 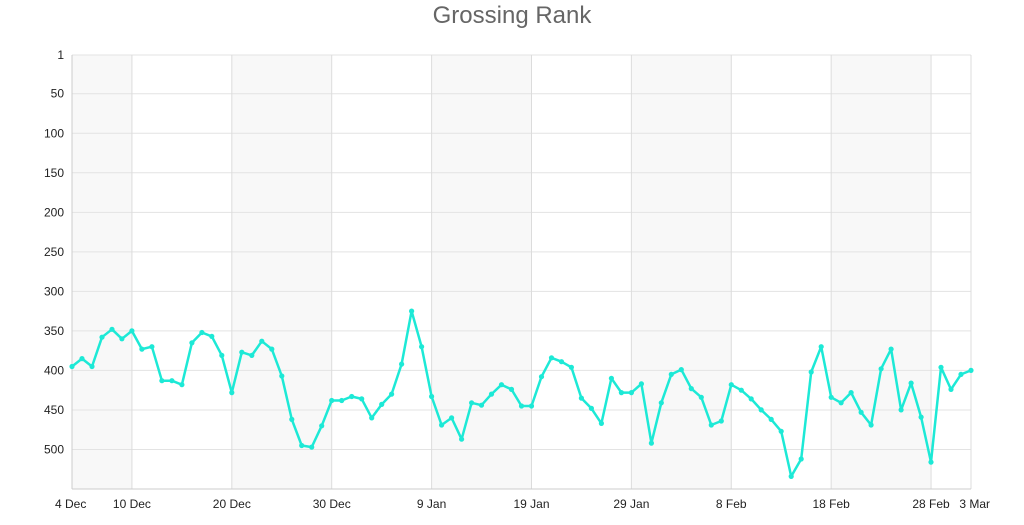 I want to click on x-tick-label: 28 Feb, so click(x=931, y=504).